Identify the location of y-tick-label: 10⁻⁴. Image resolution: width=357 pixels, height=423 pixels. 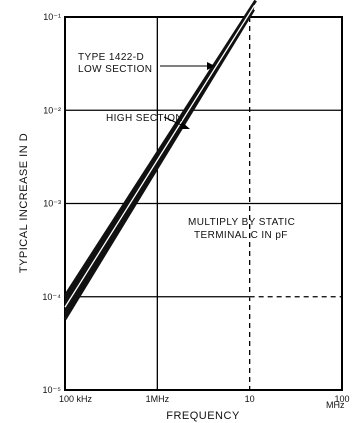
(51, 297).